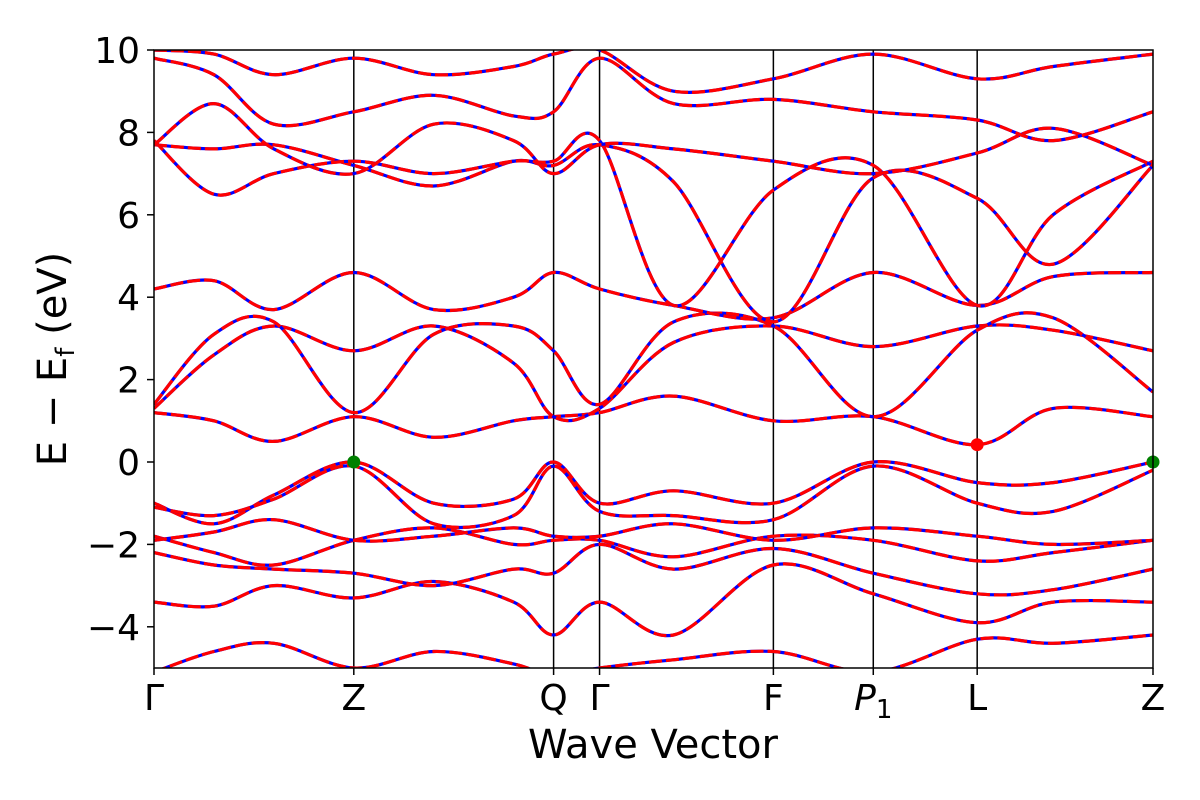 This screenshot has height=800, width=1200. I want to click on y-tick-label: 0, so click(128, 463).